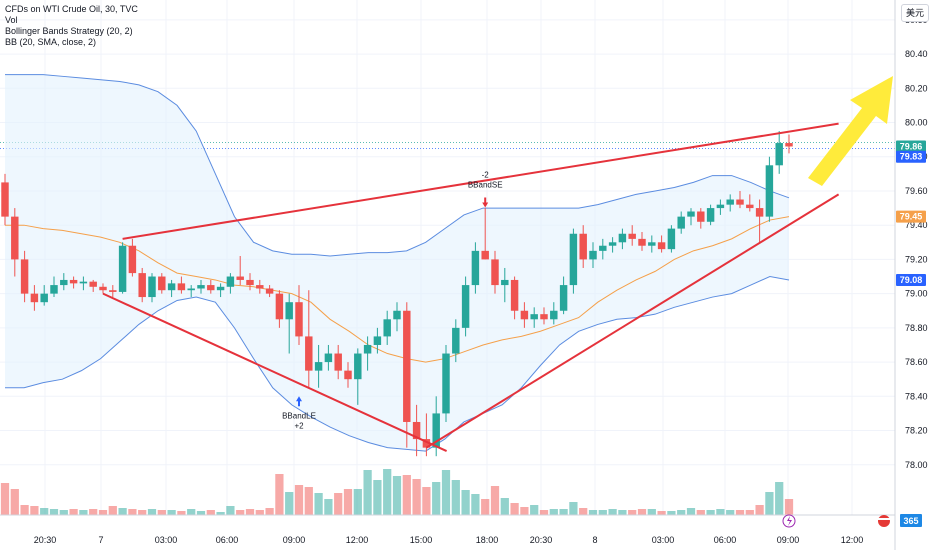  Describe the element at coordinates (911, 216) in the screenshot. I see `price-tag-79.45` at that location.